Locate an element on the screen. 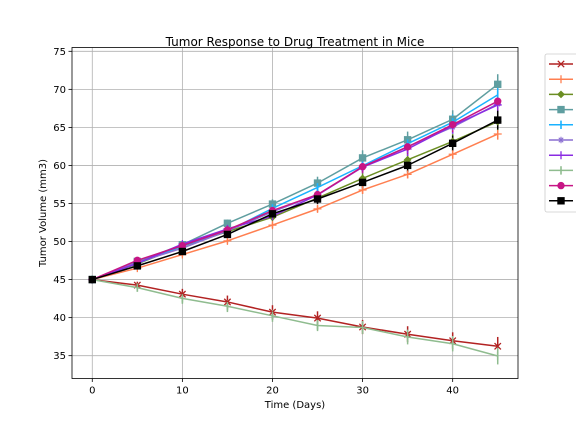 Image resolution: width=576 pixels, height=432 pixels. y-tick-label: 40 is located at coordinates (59, 318).